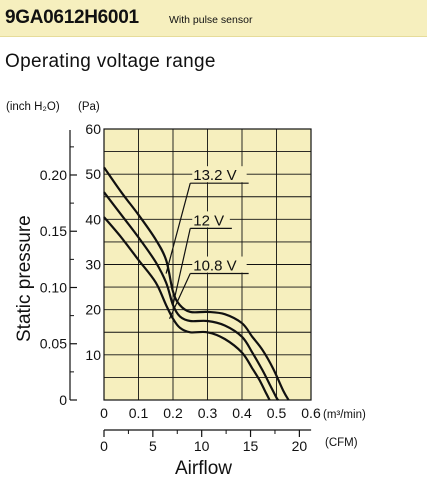 This screenshot has height=478, width=427. What do you see at coordinates (203, 468) in the screenshot?
I see `x-axis-title: Airflow` at bounding box center [203, 468].